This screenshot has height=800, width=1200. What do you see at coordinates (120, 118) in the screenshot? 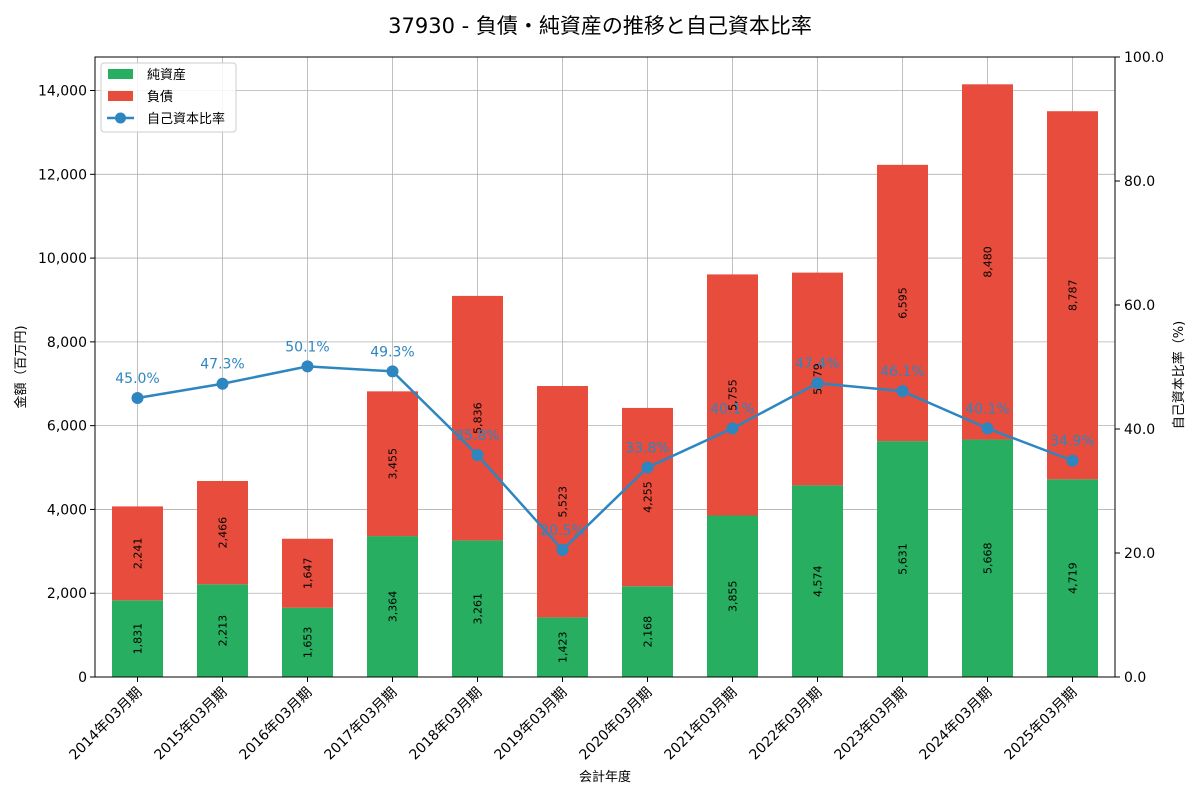
I see `legend-marker-ratio` at bounding box center [120, 118].